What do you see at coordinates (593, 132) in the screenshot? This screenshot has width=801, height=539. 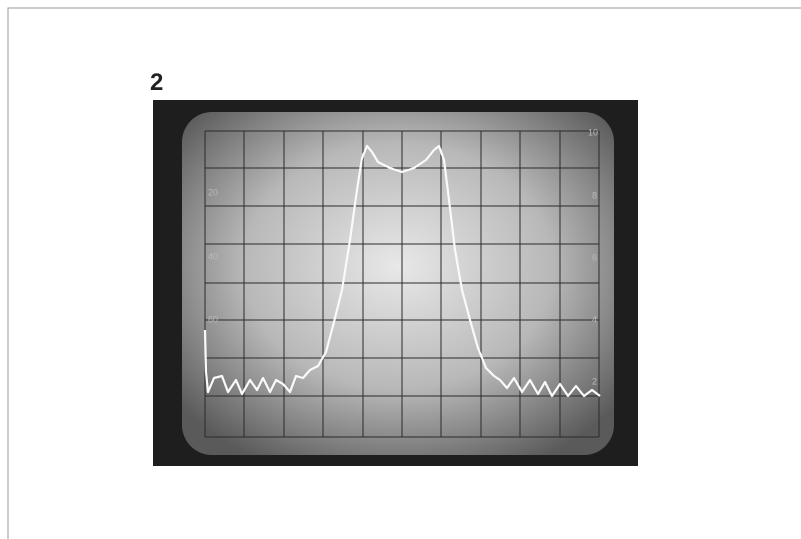 I see `scale-label: 10` at bounding box center [593, 132].